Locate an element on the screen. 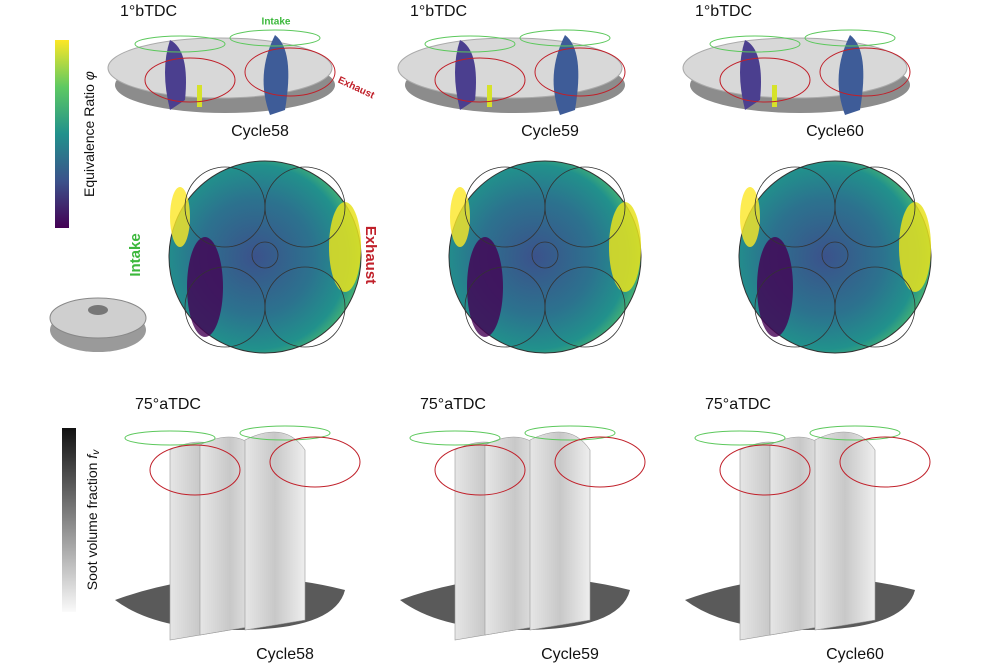 The width and height of the screenshot is (1000, 666). colorbar-soot is located at coordinates (69, 520).